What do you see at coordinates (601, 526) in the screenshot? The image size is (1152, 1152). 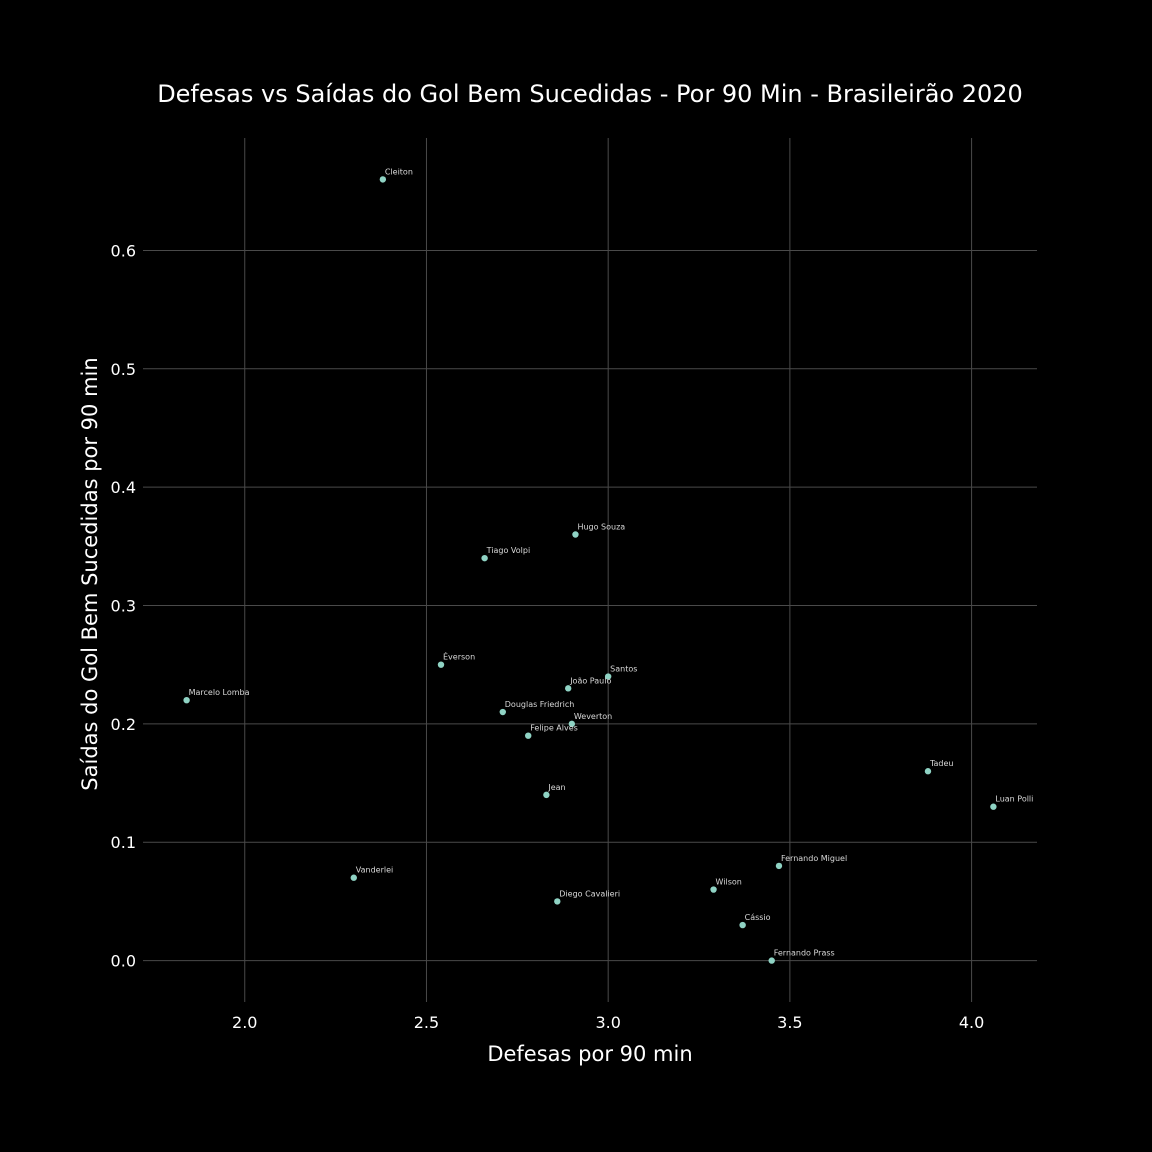 I see `data-point-label: Hugo Souza` at bounding box center [601, 526].